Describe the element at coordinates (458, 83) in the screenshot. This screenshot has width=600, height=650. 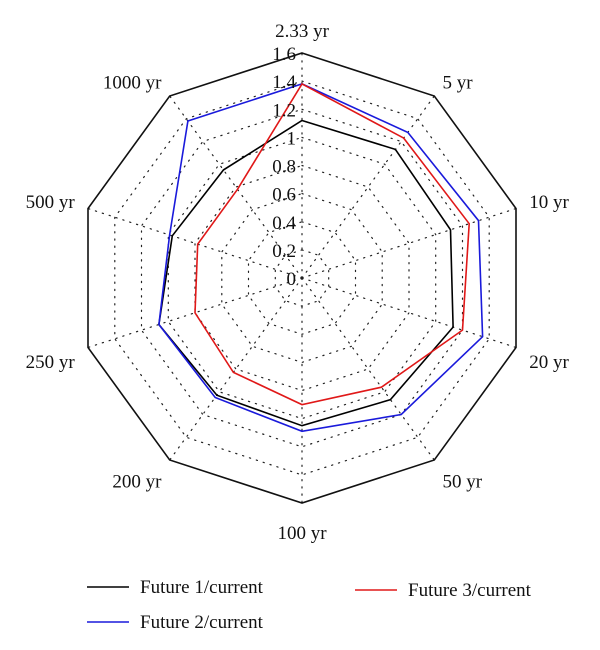
I see `axis-label: 5 yr` at that location.